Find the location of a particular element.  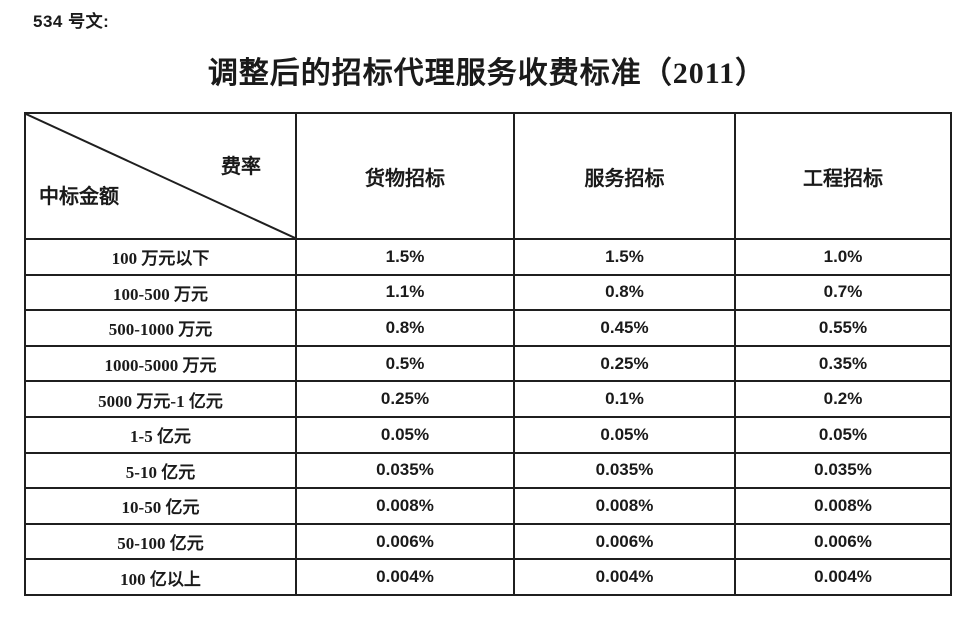

table-row: 10-50 亿元 0.008% 0.008% 0.008% is located at coordinates (488, 506).